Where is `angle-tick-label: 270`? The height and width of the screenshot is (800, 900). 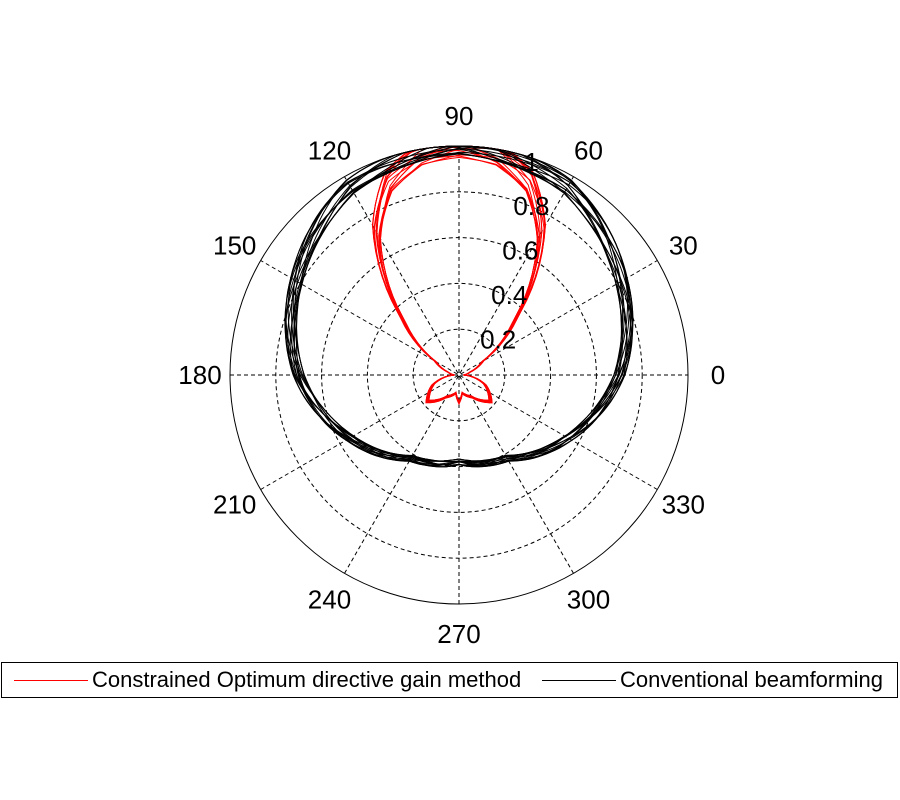 angle-tick-label: 270 is located at coordinates (458, 634).